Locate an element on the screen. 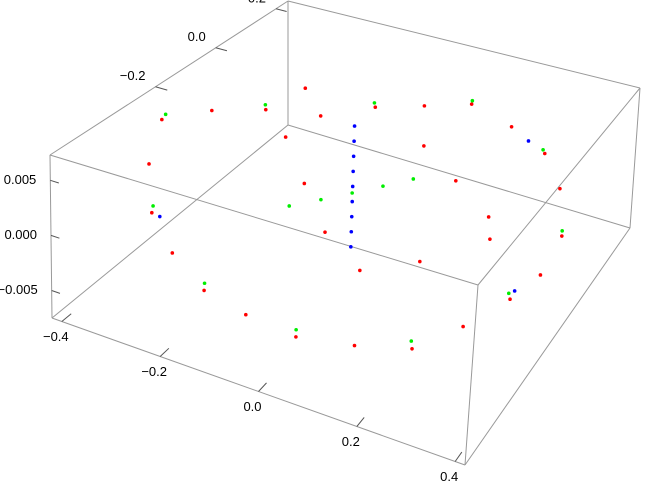  x-tick-label: 0.0 is located at coordinates (252, 406).